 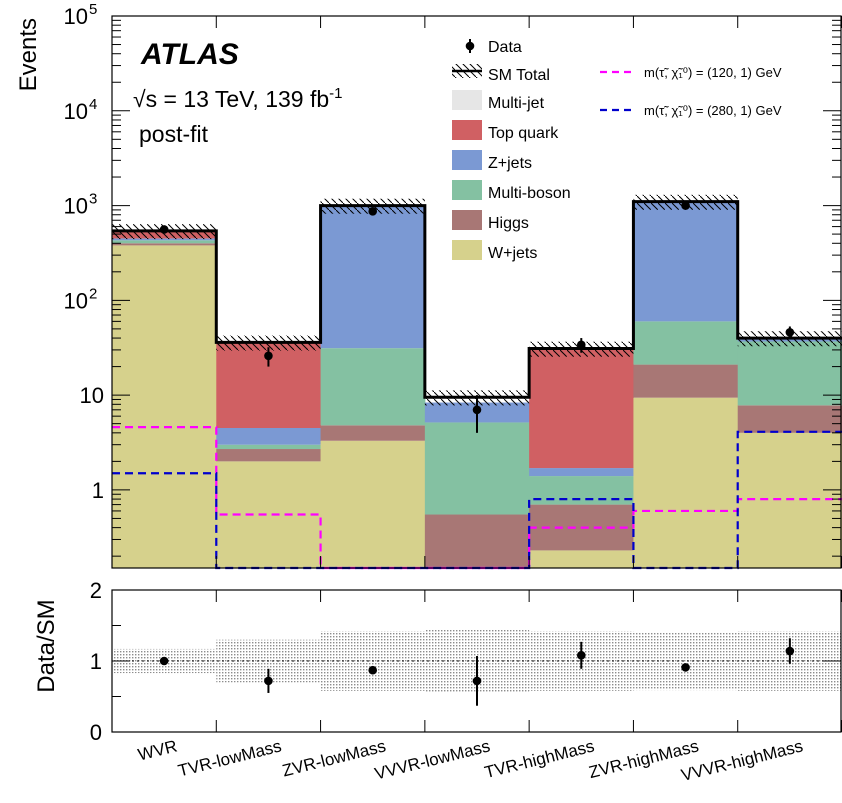 I want to click on ratio-axis-title: Data/SM, so click(x=46, y=645).